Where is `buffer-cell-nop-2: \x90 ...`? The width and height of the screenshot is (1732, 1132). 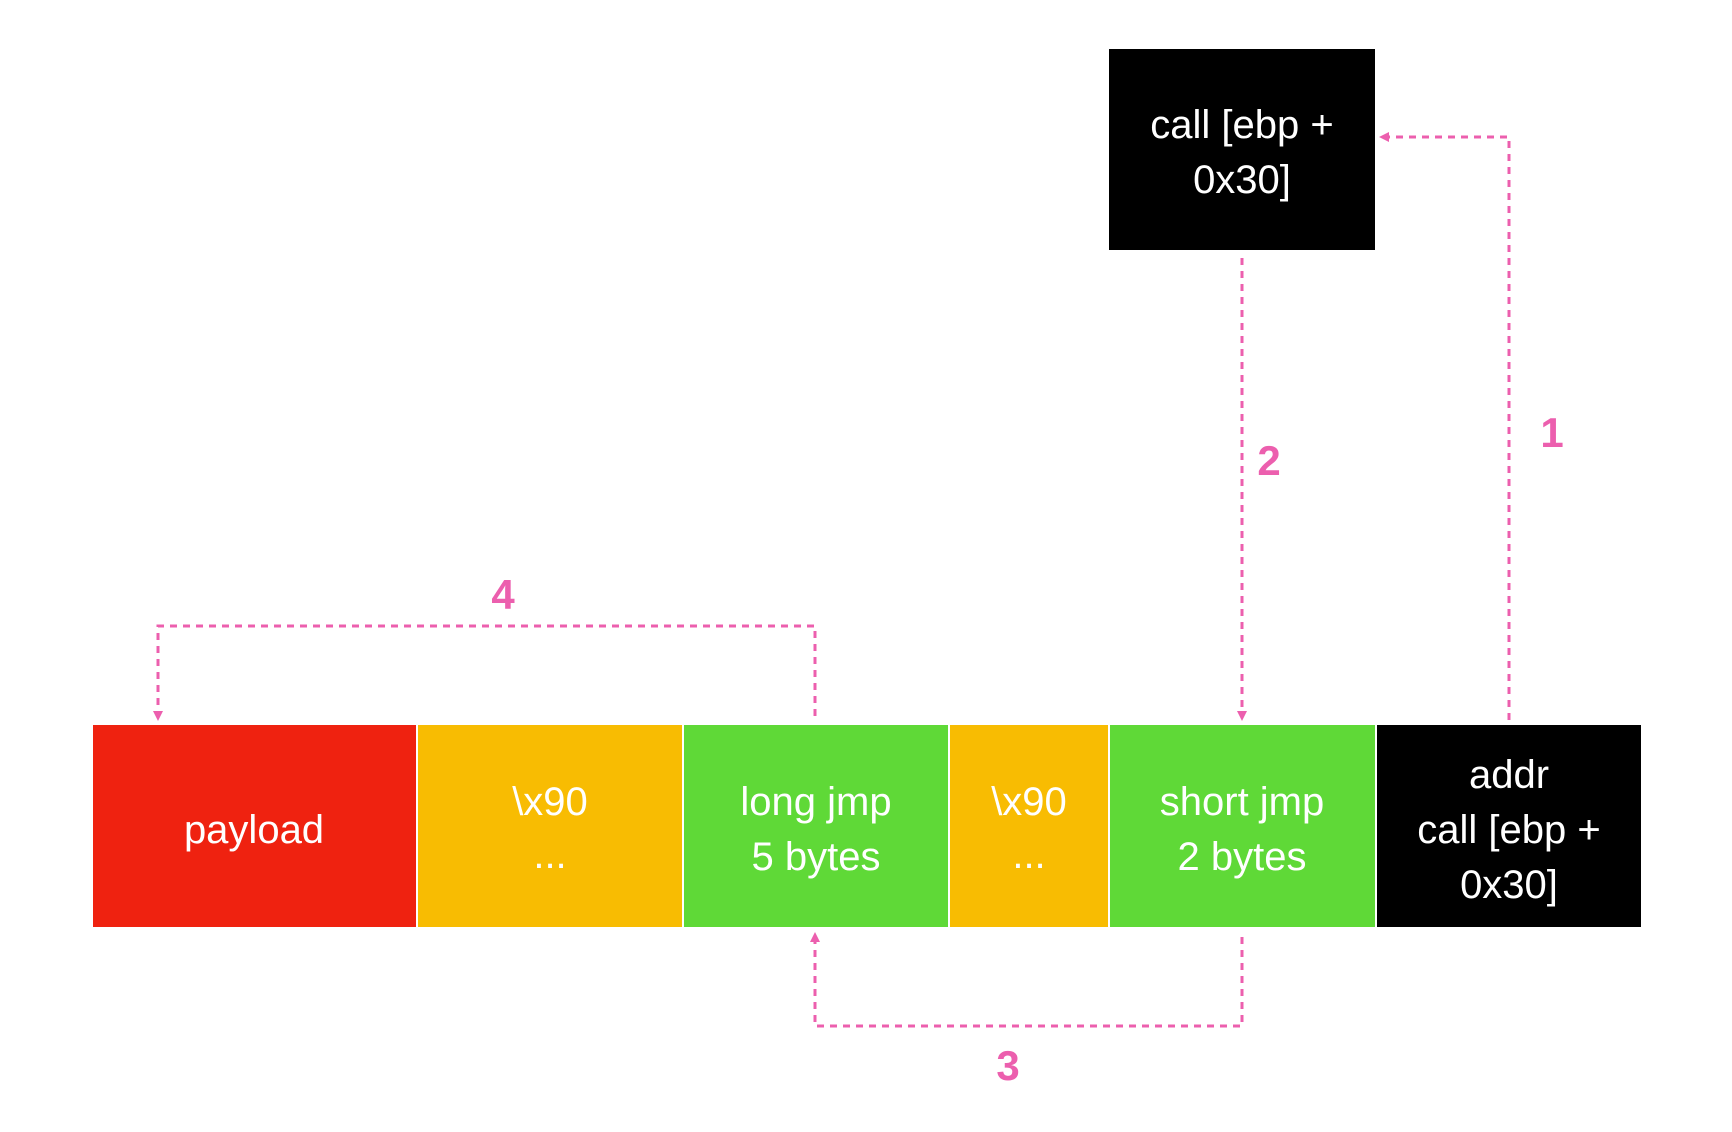
buffer-cell-nop-2: \x90 ... is located at coordinates (1029, 826).